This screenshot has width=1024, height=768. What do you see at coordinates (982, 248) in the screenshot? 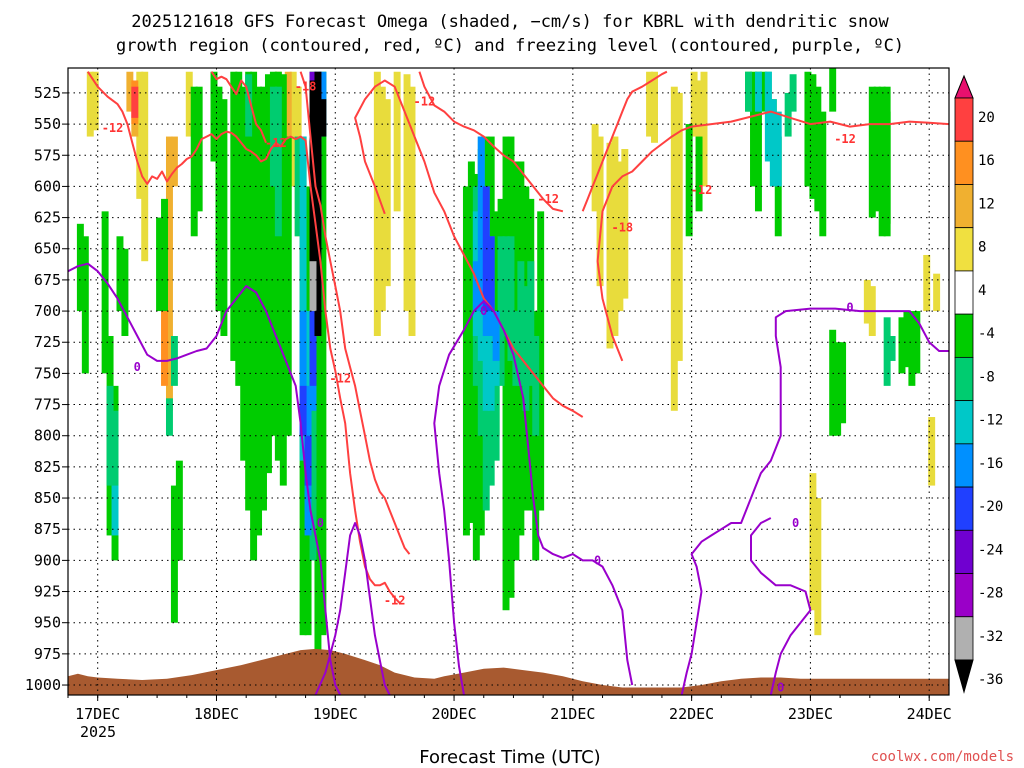
I see `colorbar-label: 8` at bounding box center [982, 248].